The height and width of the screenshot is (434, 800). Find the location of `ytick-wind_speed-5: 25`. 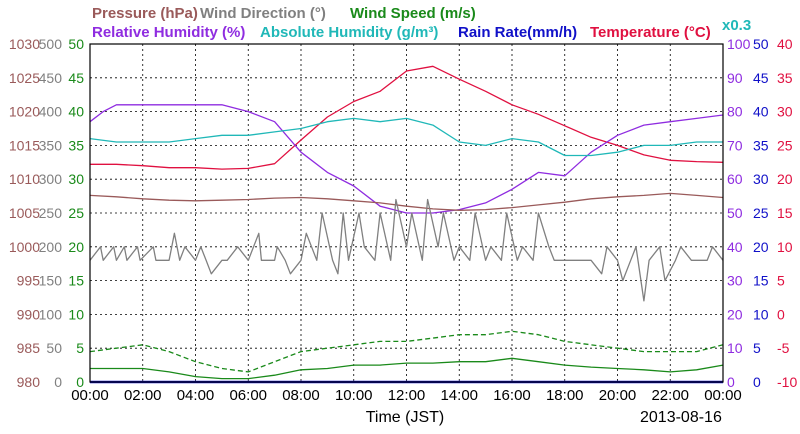

ytick-wind_speed-5: 25 is located at coordinates (76, 213).